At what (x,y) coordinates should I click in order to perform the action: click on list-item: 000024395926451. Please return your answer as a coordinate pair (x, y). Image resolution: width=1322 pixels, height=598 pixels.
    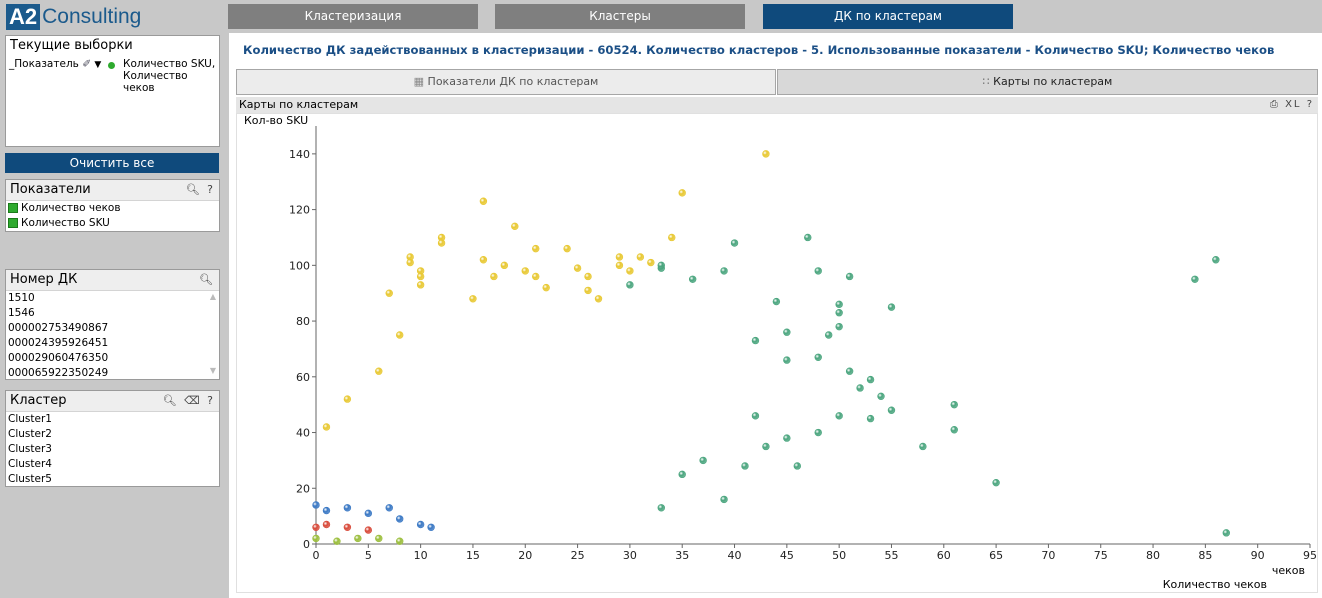
    Looking at the image, I should click on (58, 343).